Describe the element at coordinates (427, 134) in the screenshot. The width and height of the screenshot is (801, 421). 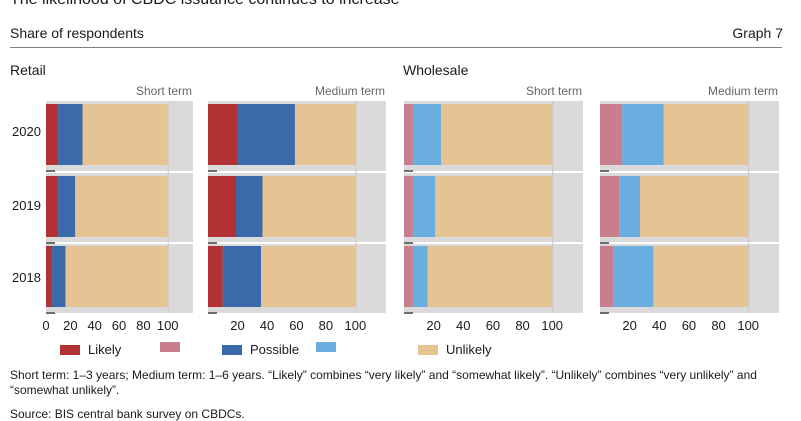
I see `bar-wholesale-short-2020-possible` at that location.